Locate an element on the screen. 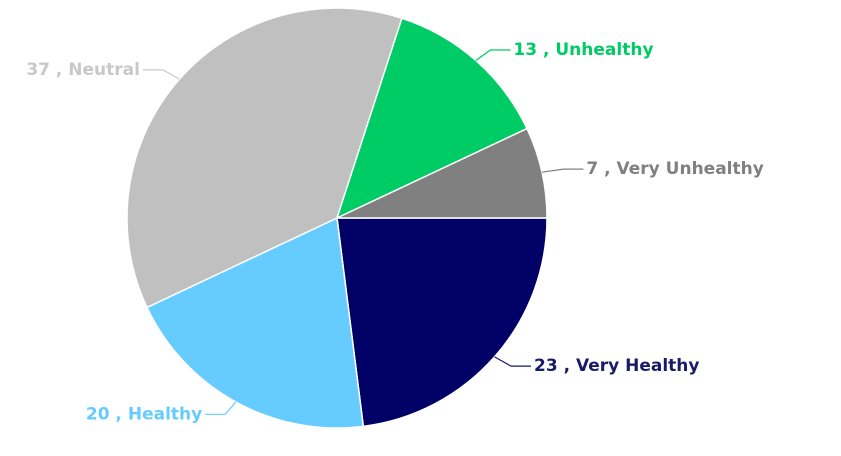  data-label: 37 , Neutral is located at coordinates (83, 70).